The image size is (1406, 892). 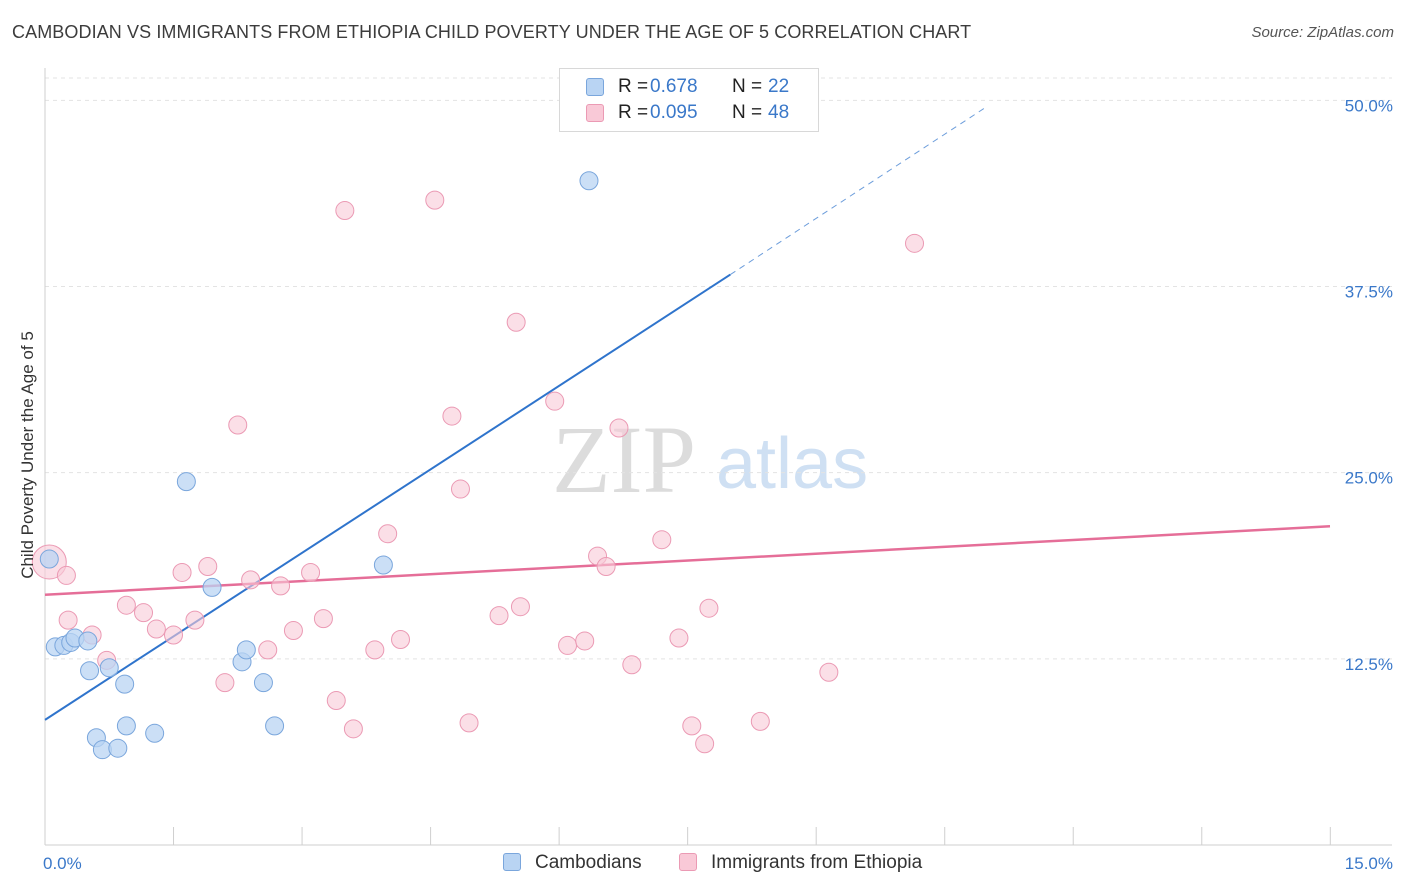 I want to click on legend-n-value: 48, so click(x=779, y=112).